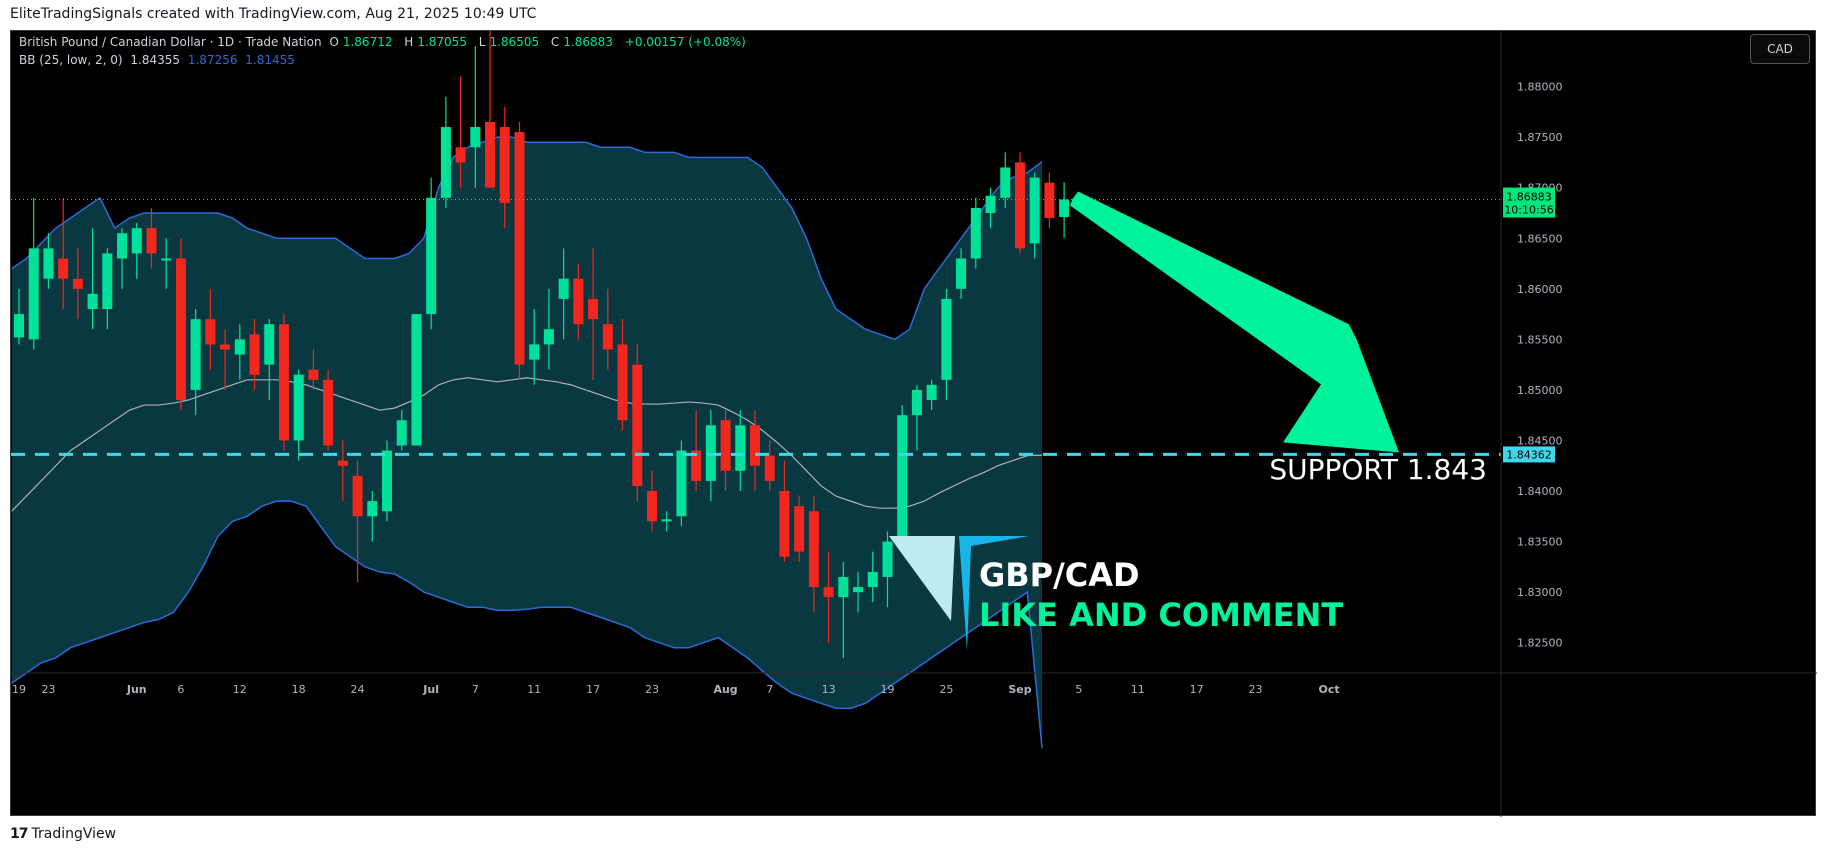 Image resolution: width=1825 pixels, height=854 pixels. What do you see at coordinates (1540, 491) in the screenshot?
I see `price-tick-label: 1.84000` at bounding box center [1540, 491].